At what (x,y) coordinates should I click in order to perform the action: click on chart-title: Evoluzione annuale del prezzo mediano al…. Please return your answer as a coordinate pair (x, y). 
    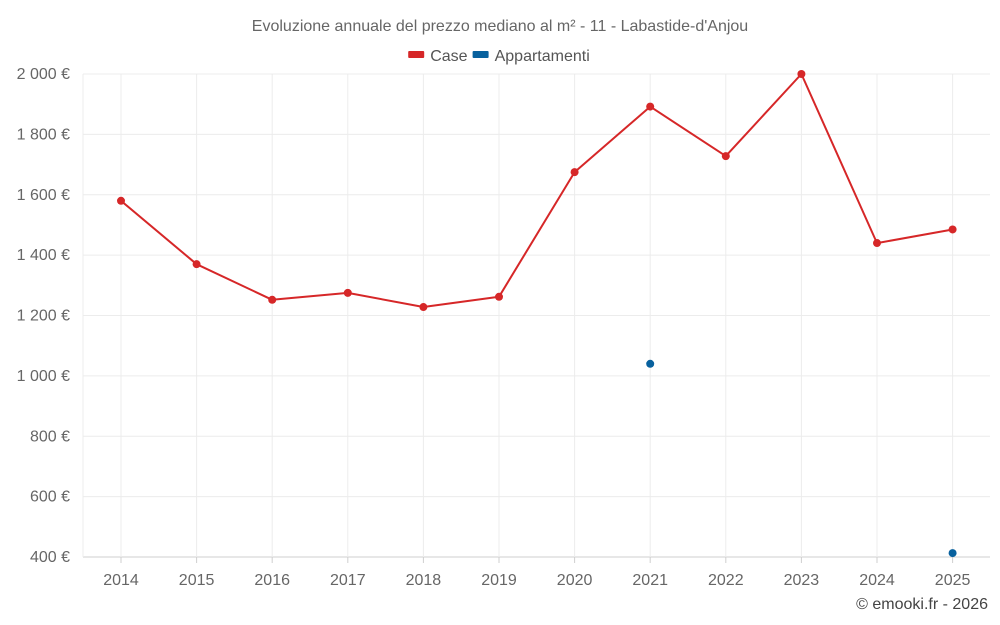
    Looking at the image, I should click on (500, 26).